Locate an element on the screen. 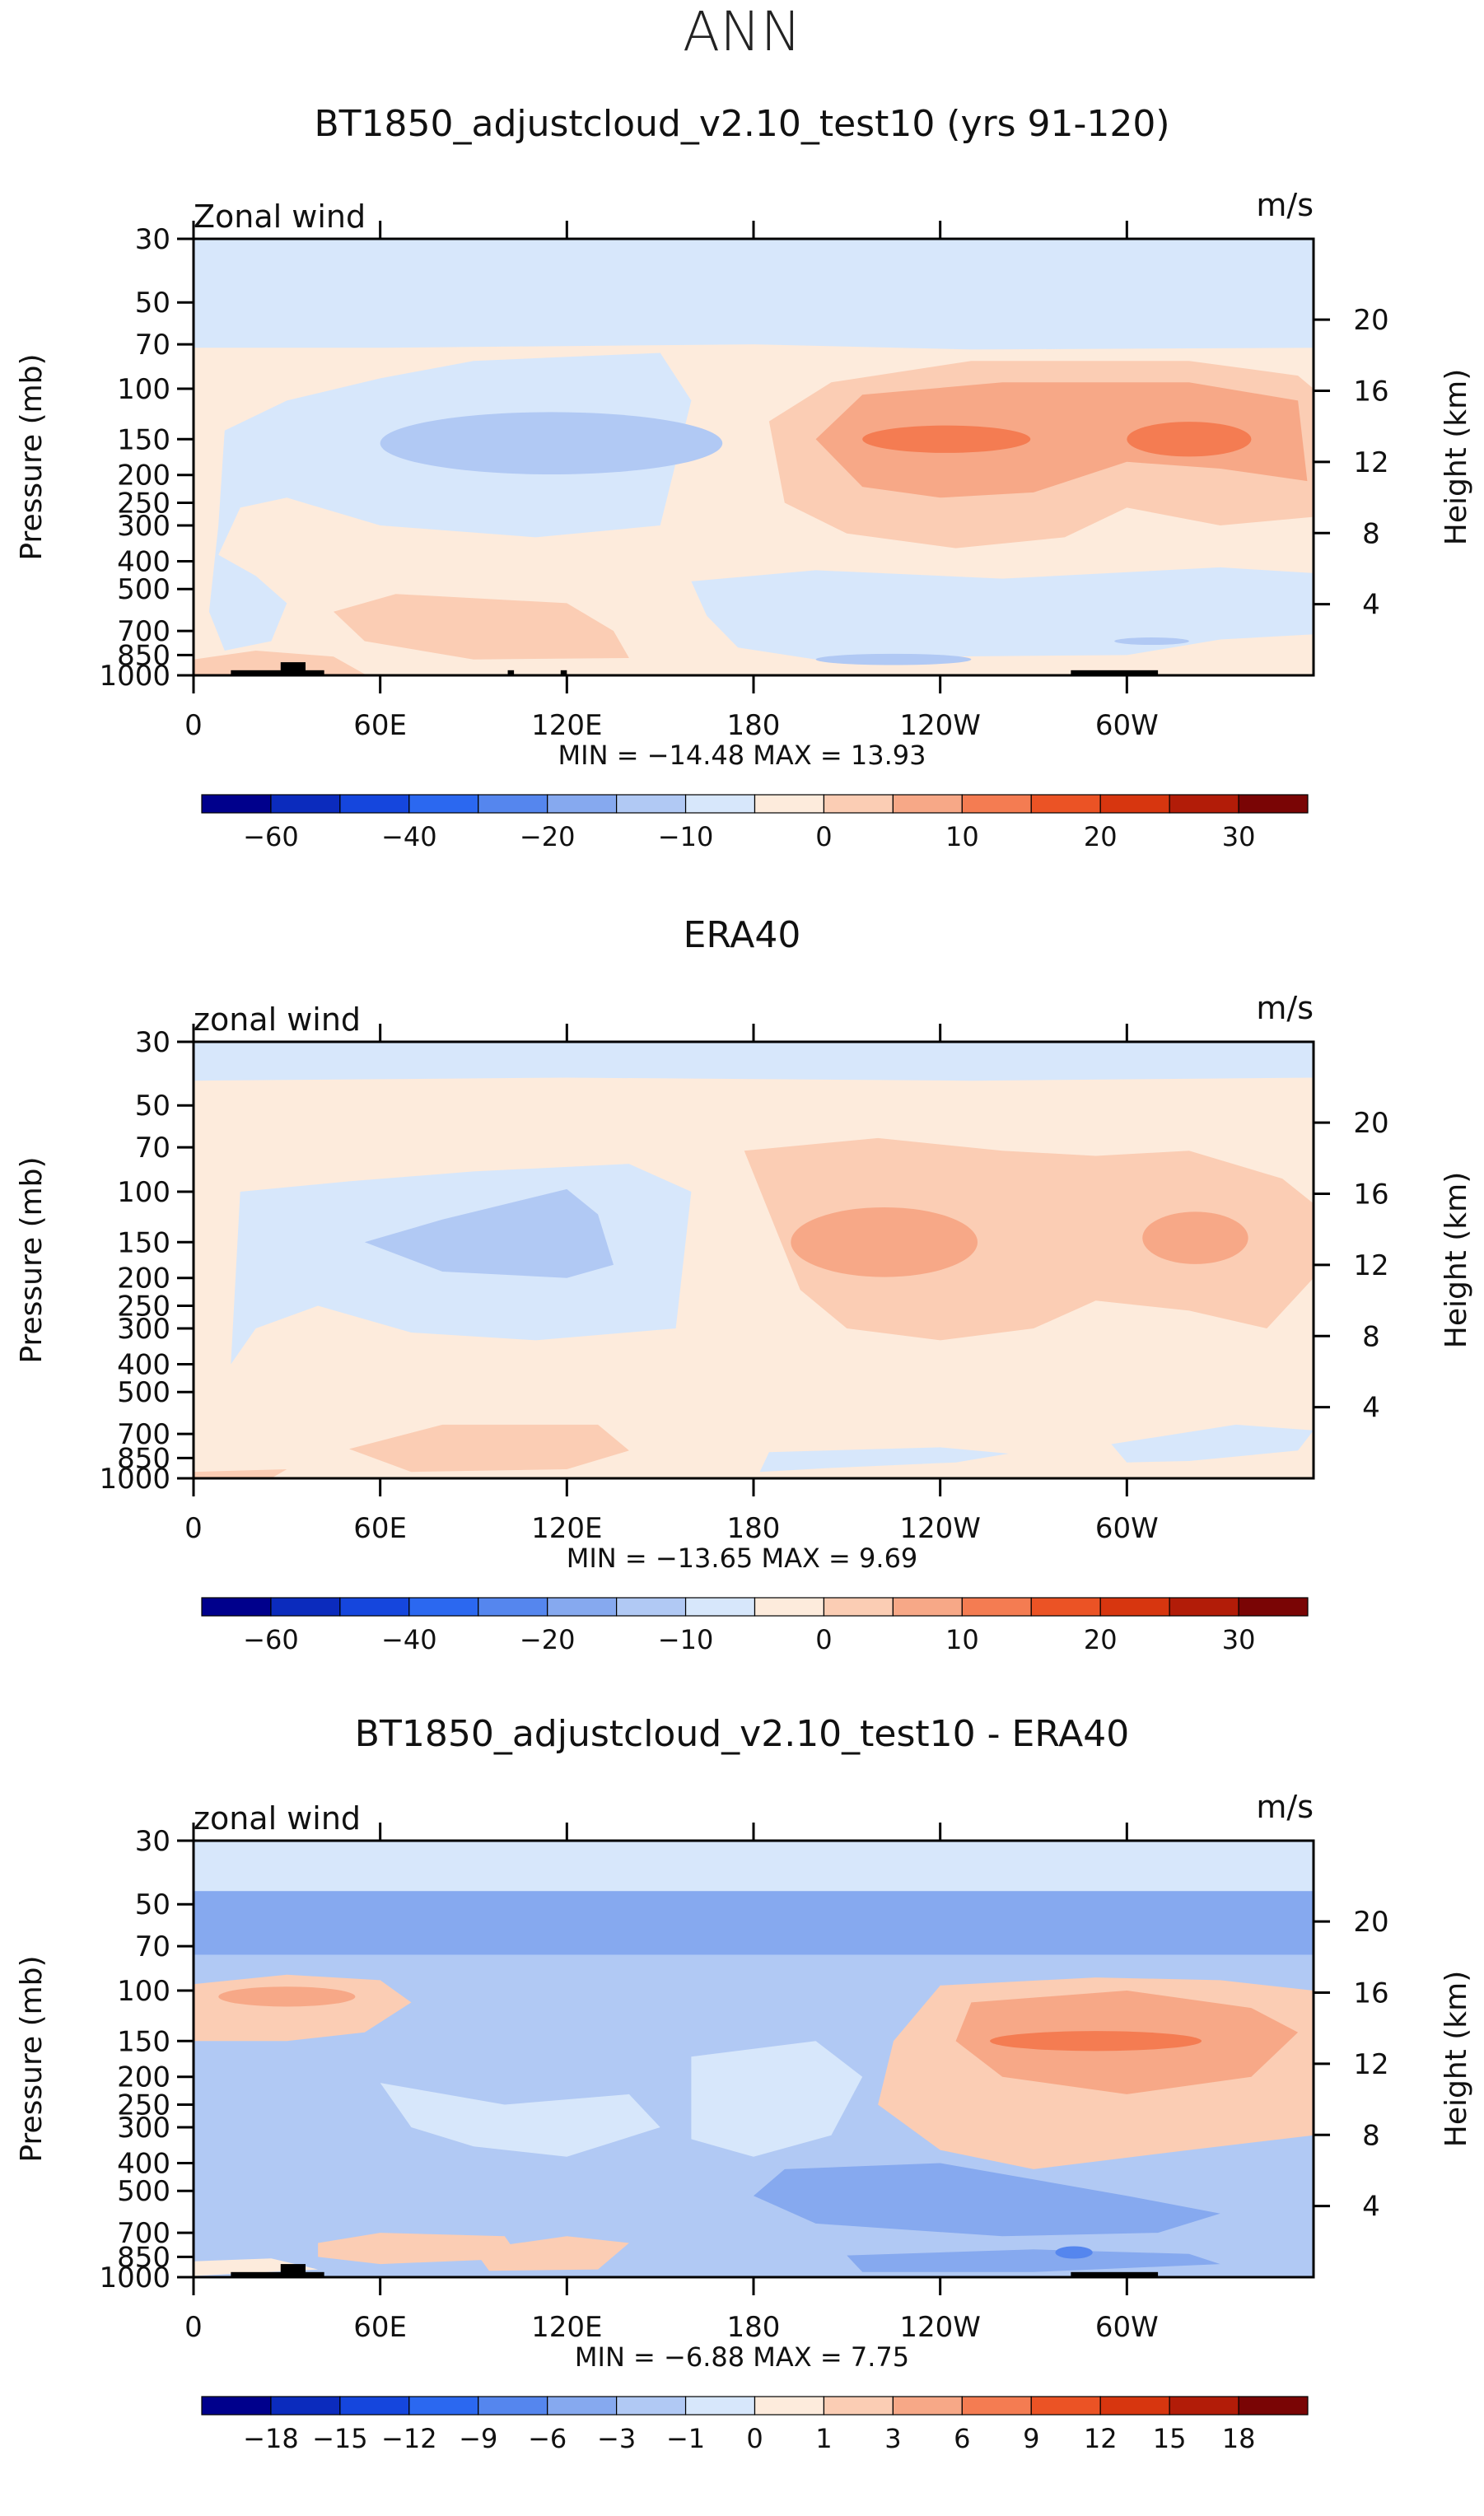 Image resolution: width=1484 pixels, height=2516 pixels. y-tick-label: 100 is located at coordinates (143, 1992).